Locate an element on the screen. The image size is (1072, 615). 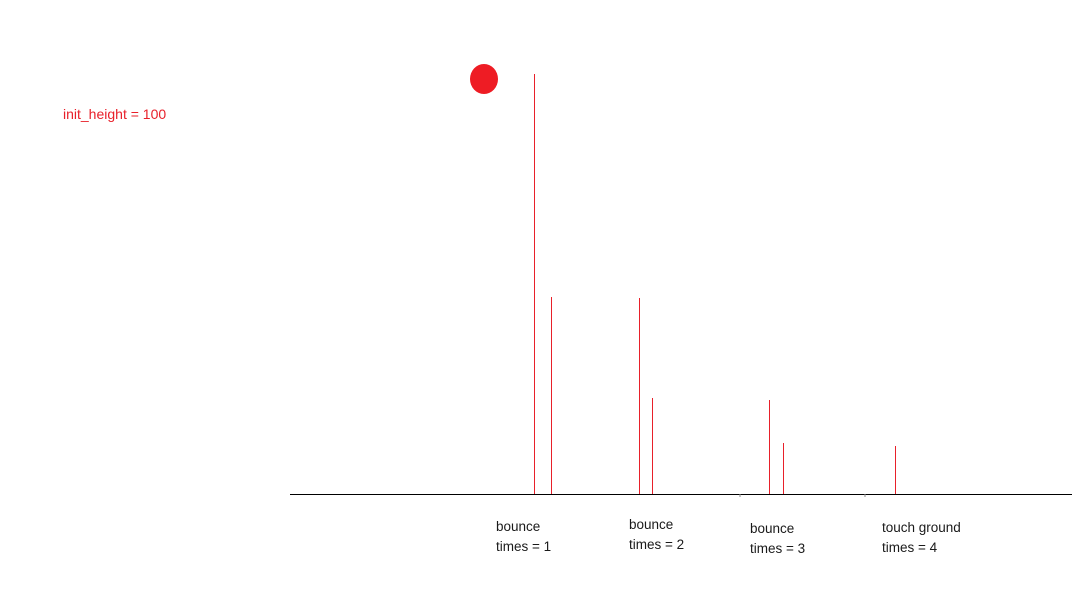
caption-line: times = 3 is located at coordinates (778, 548).